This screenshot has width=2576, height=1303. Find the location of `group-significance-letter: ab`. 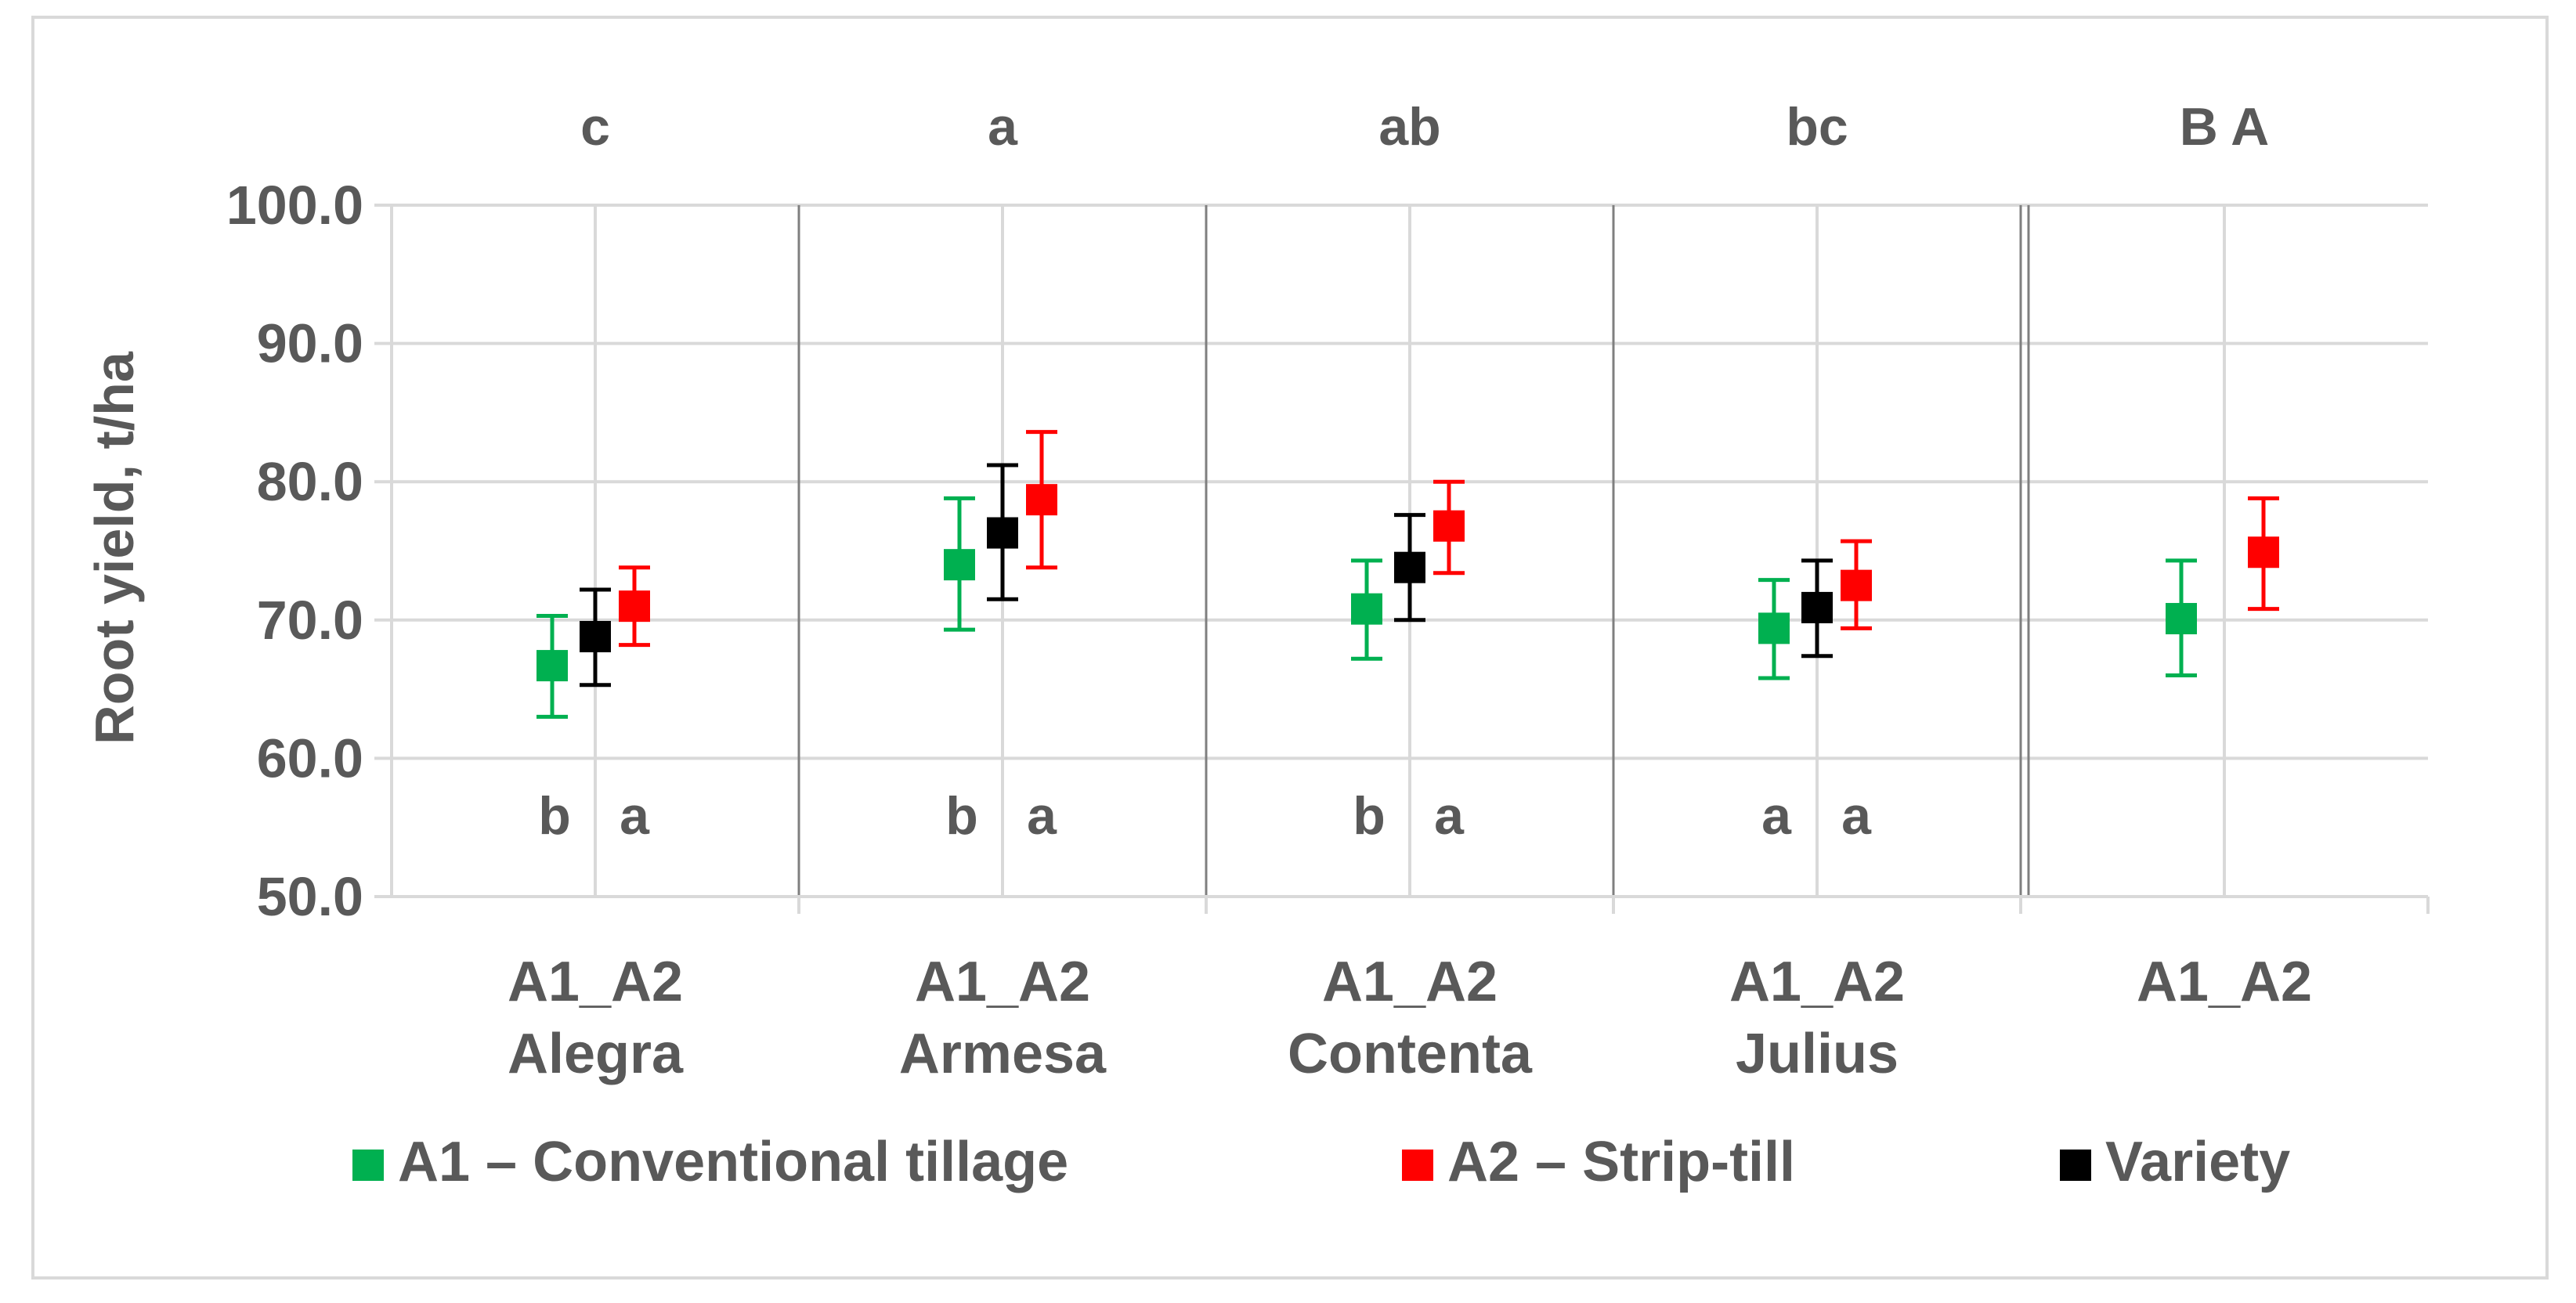

group-significance-letter: ab is located at coordinates (1409, 127).